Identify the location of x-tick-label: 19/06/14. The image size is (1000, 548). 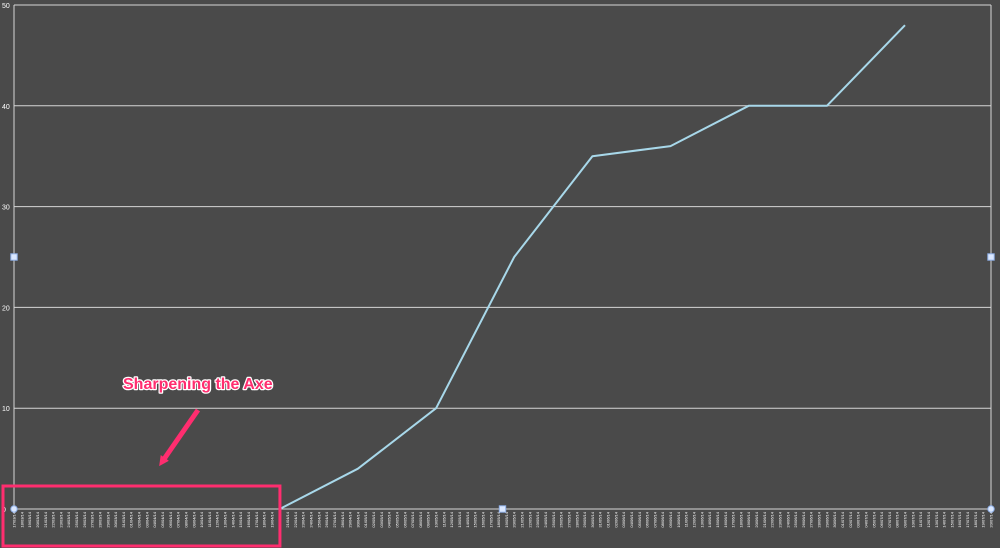
(748, 519).